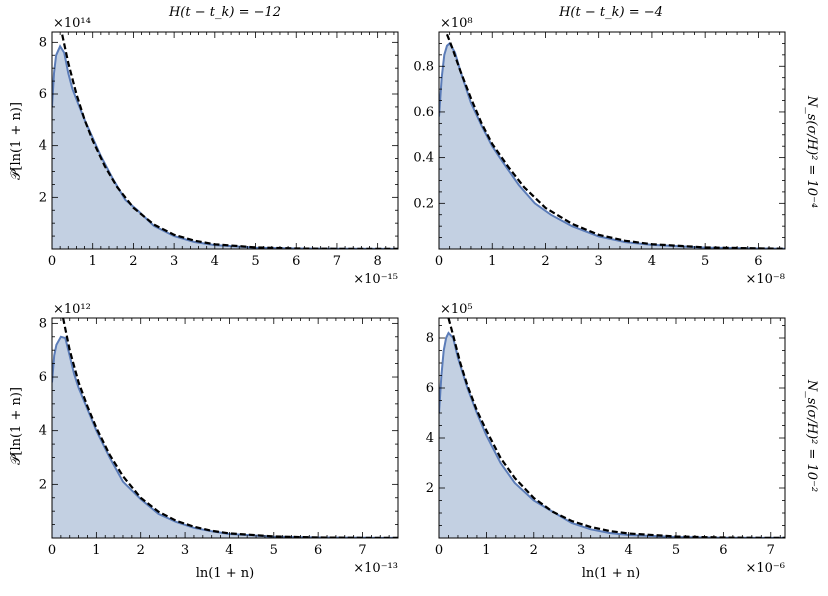 This screenshot has width=828, height=596. I want to click on row-label-bottom: N_s(σ/H)² = 10⁻², so click(811, 435).